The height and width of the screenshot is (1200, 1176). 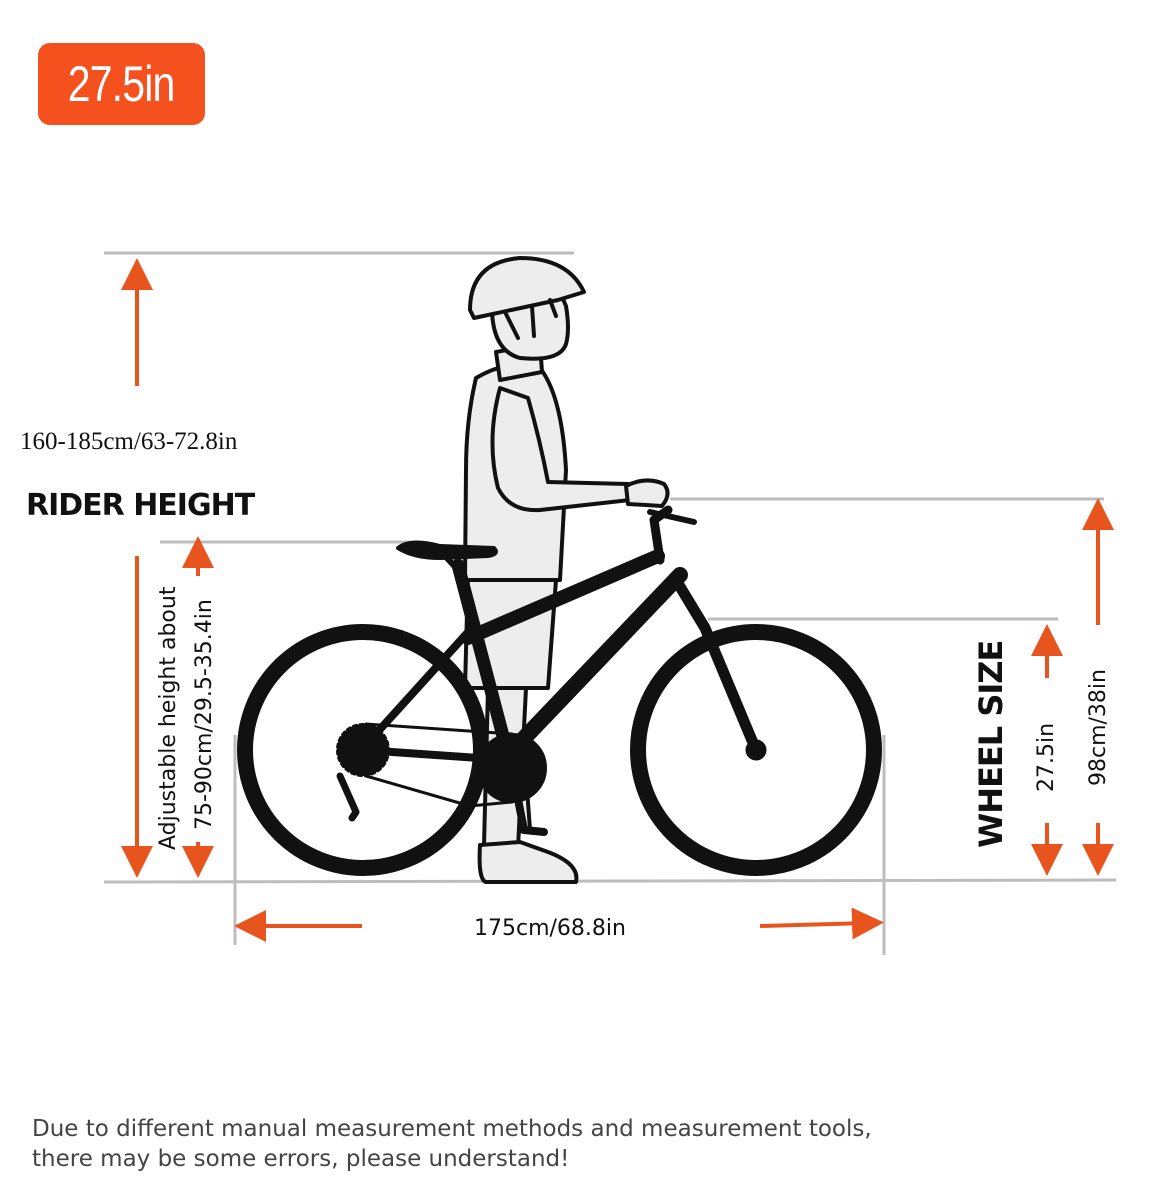 What do you see at coordinates (140, 505) in the screenshot?
I see `rider-height-title: RIDER HEIGHT` at bounding box center [140, 505].